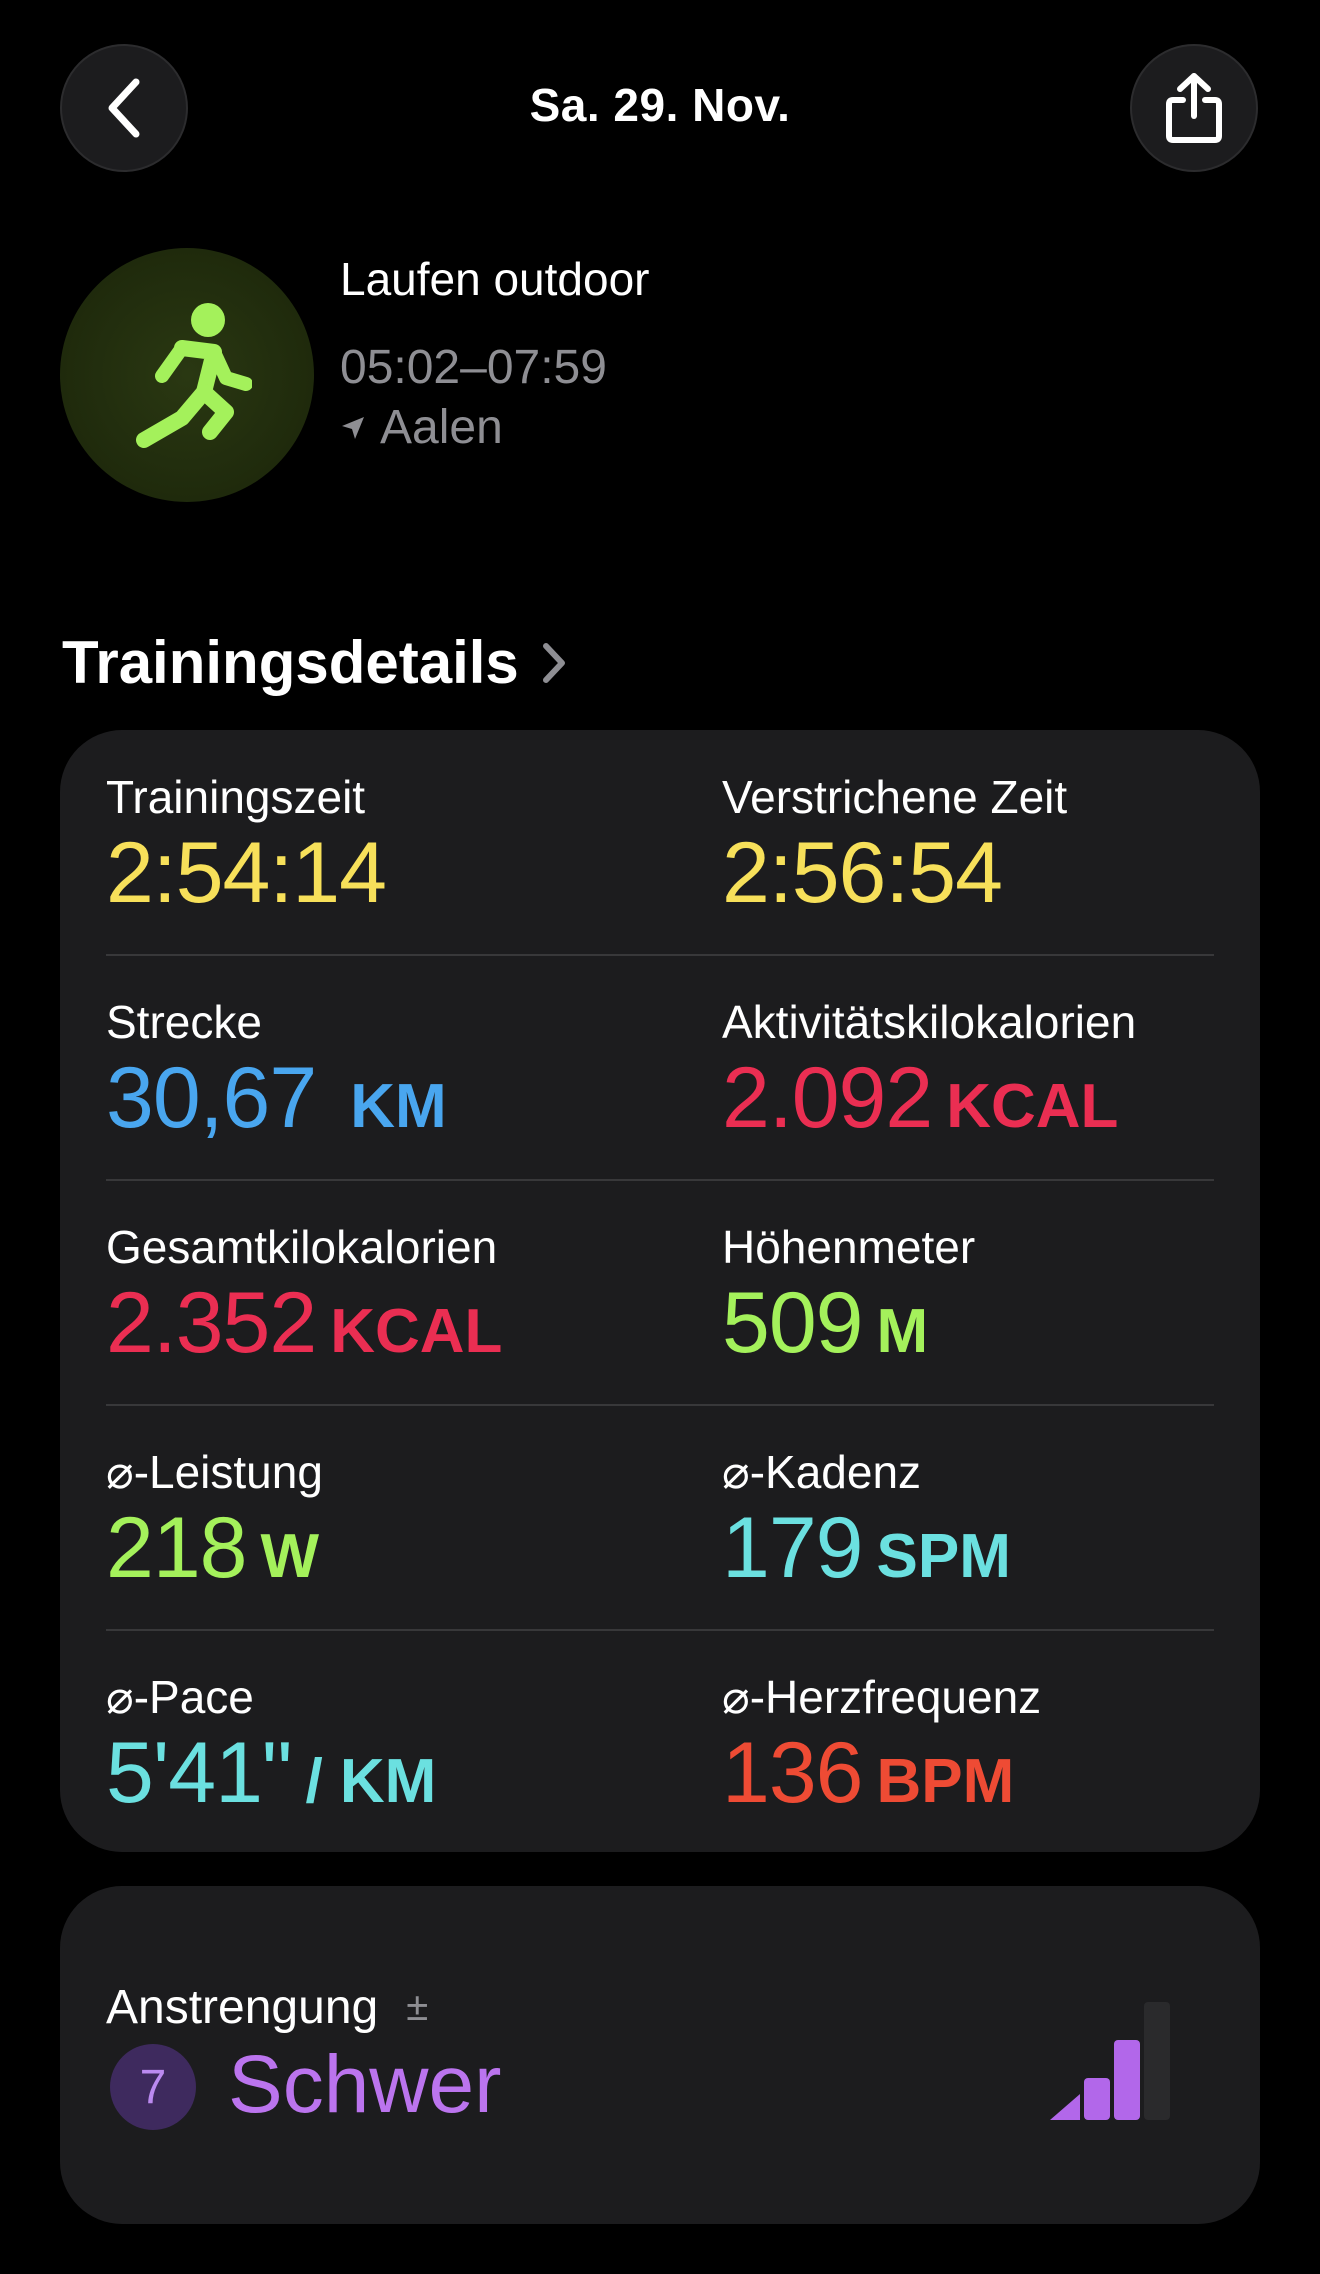  I want to click on chevron-right-icon, so click(553, 662).